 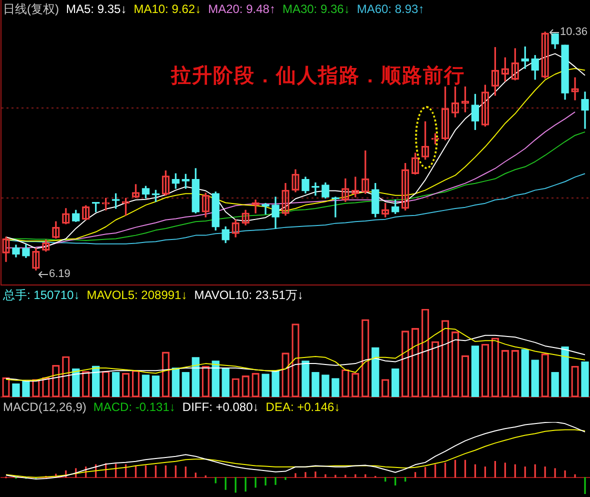 What do you see at coordinates (31, 9) in the screenshot?
I see `chart-title: 日线(复权)` at bounding box center [31, 9].